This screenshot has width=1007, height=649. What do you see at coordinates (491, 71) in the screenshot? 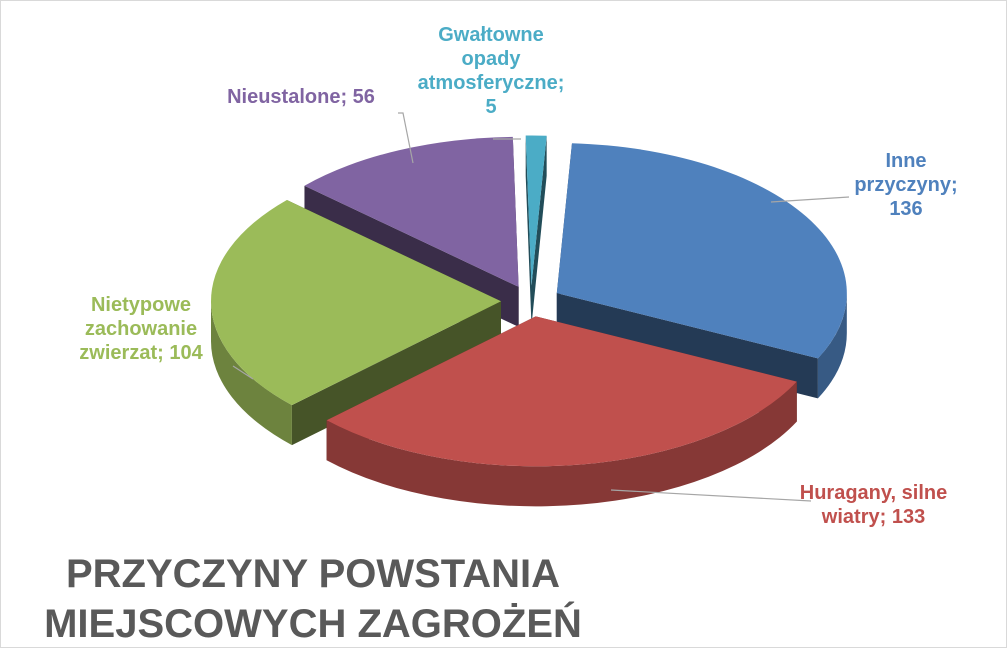
I see `data-label: Gwałtowne opady atmosferyczne; 5` at bounding box center [491, 71].